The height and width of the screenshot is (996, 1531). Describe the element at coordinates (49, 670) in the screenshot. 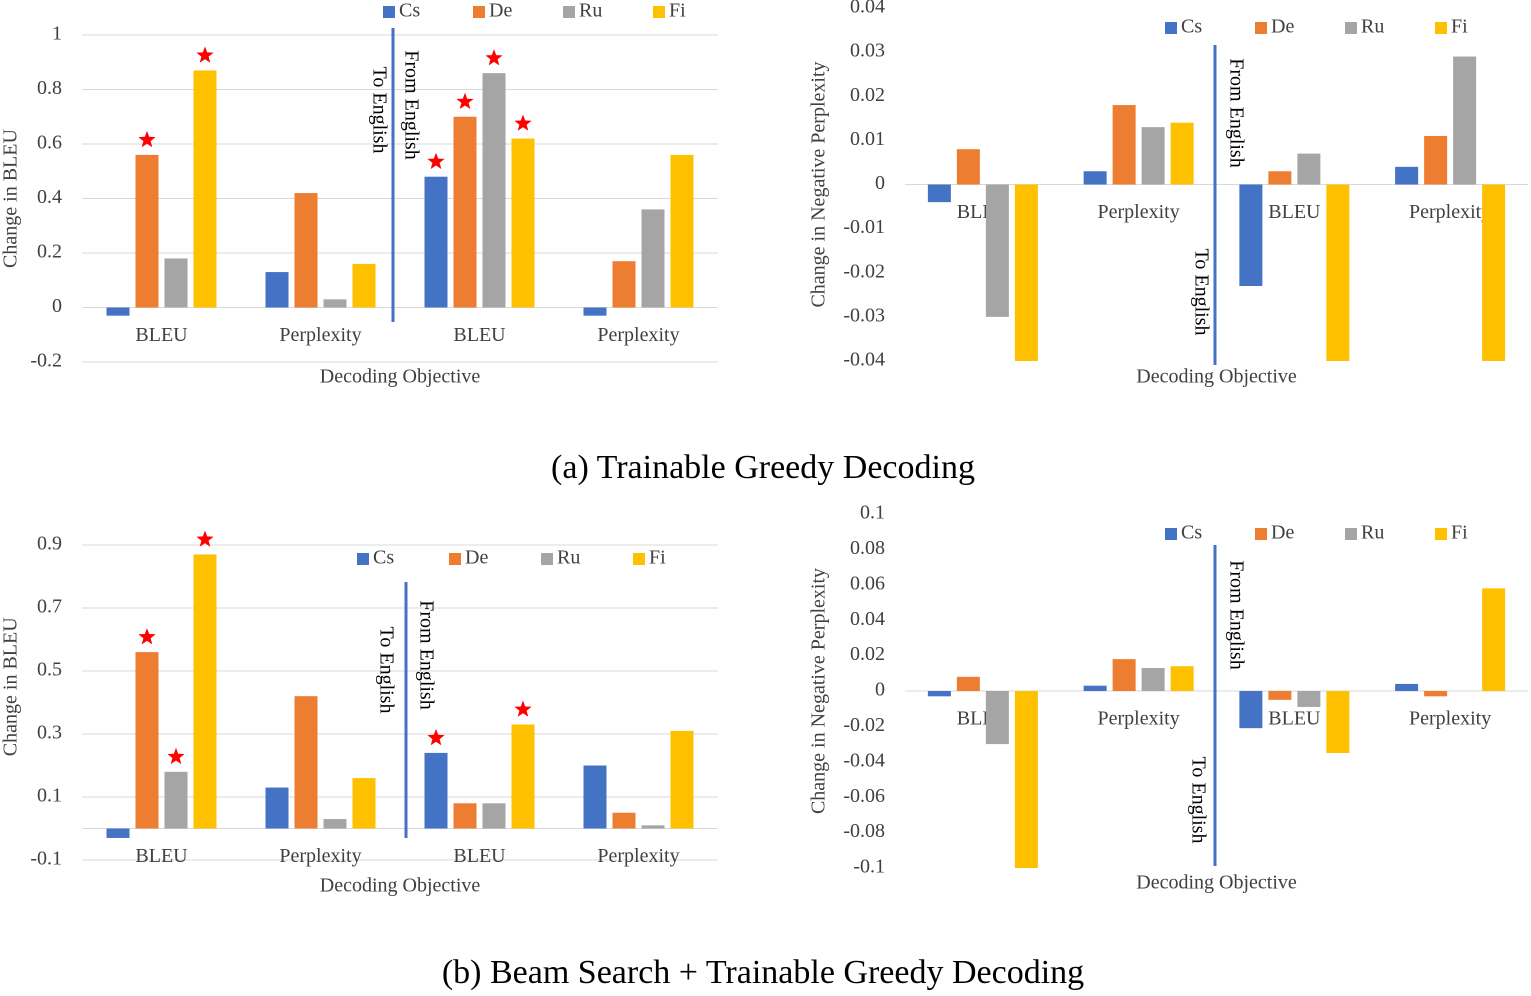

I see `y-tick-label: 0.5` at that location.